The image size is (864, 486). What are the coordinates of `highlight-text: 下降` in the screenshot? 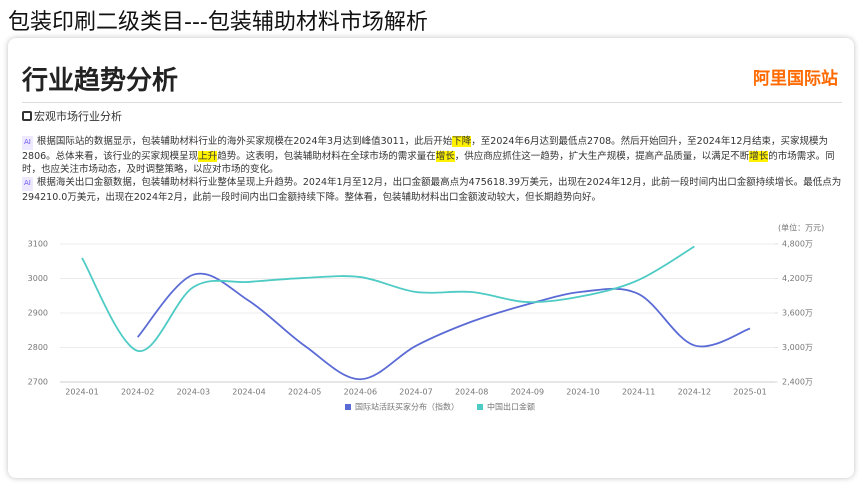 It's located at (462, 141).